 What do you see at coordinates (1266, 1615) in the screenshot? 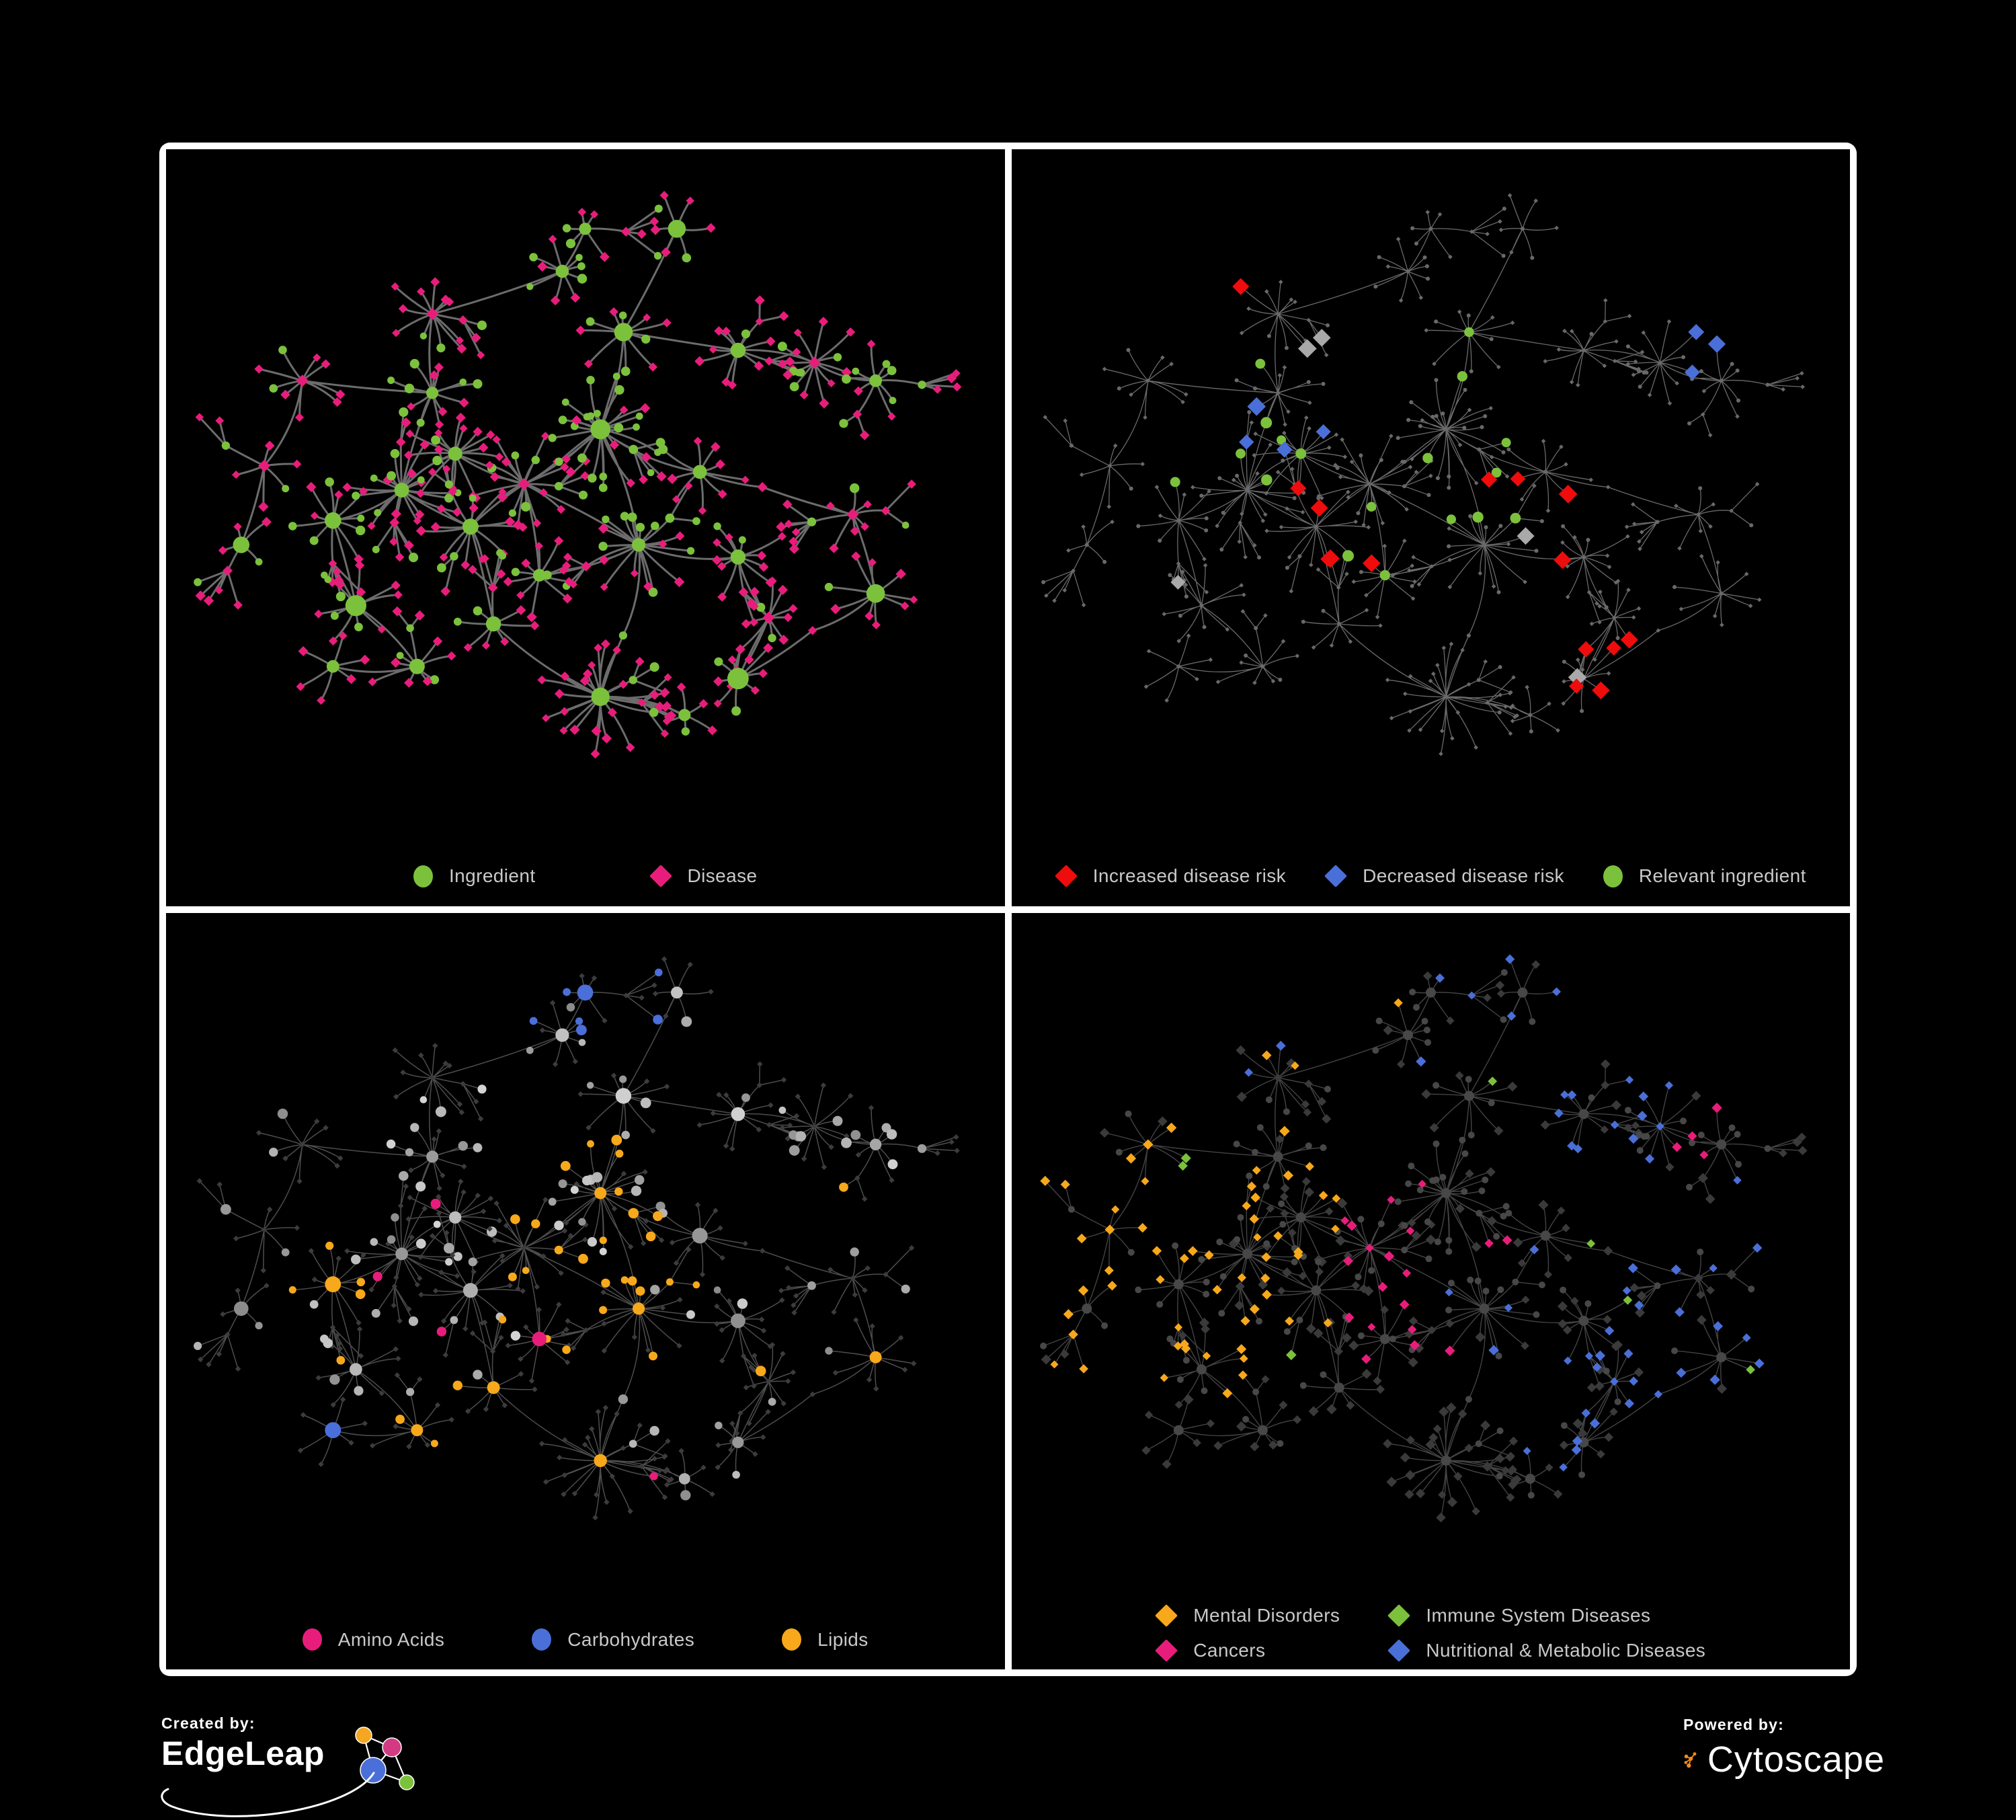
I see `legend-label: Mental Disorders` at bounding box center [1266, 1615].